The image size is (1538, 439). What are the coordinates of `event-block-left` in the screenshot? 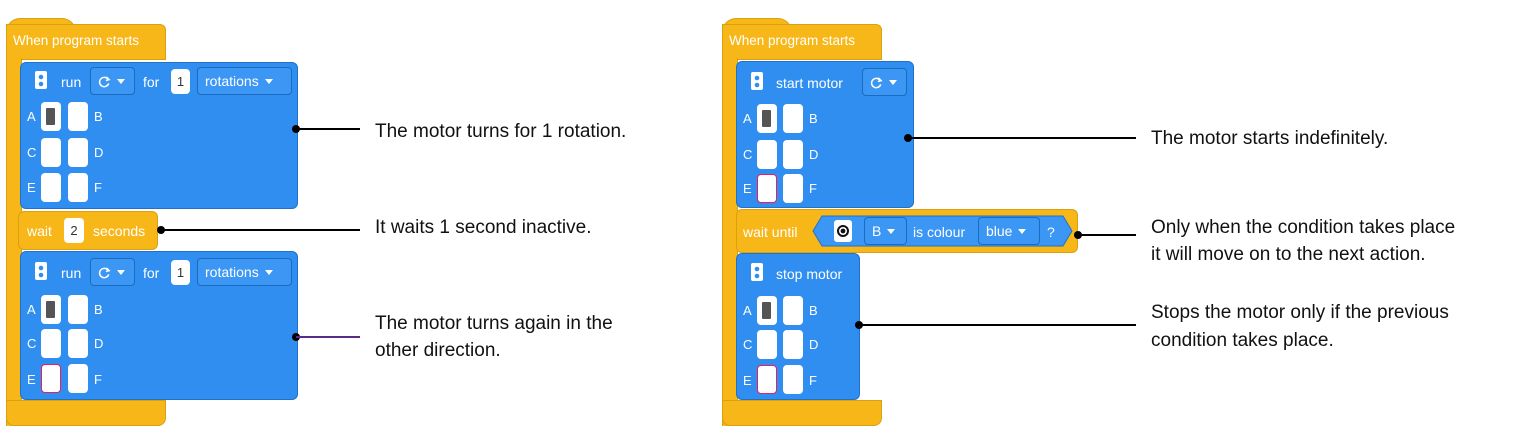 It's located at (86, 42).